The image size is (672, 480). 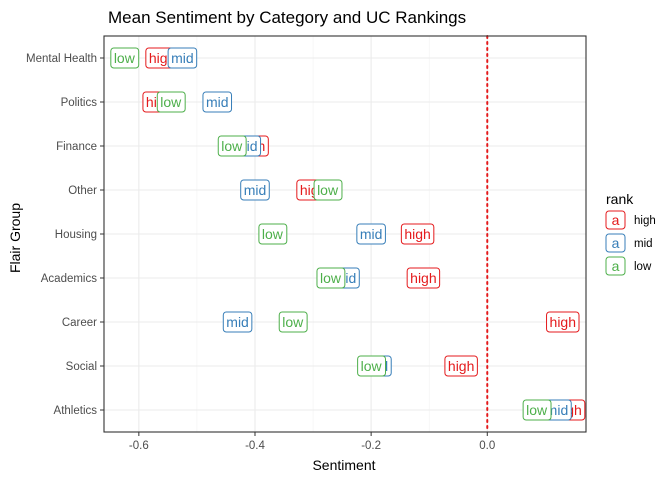 I want to click on y-tick-label: Athletics, so click(x=76, y=411).